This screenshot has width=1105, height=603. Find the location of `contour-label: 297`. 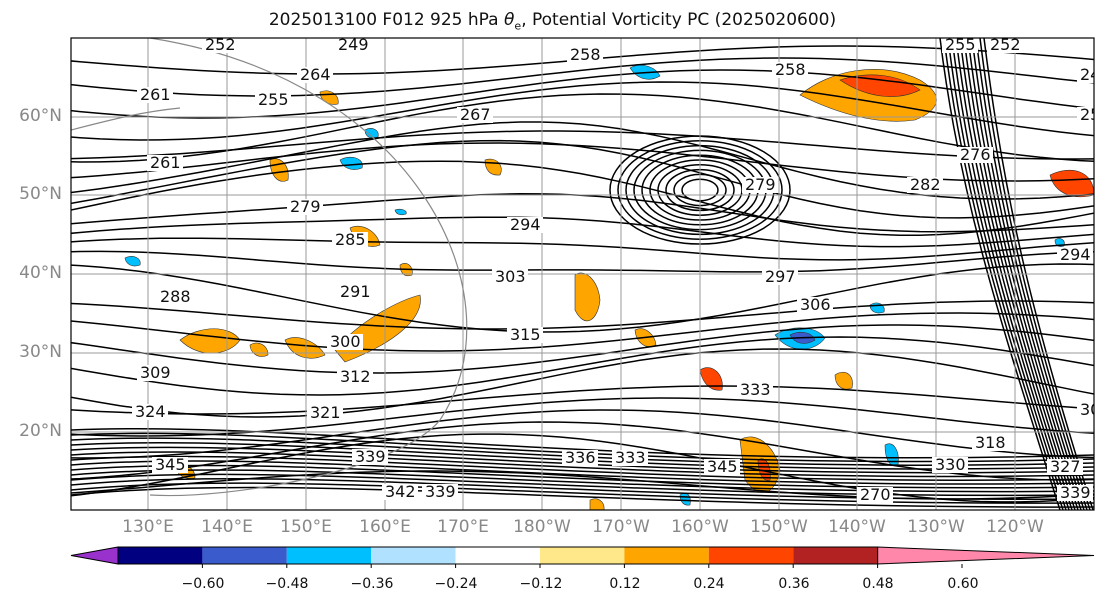

contour-label: 297 is located at coordinates (780, 276).